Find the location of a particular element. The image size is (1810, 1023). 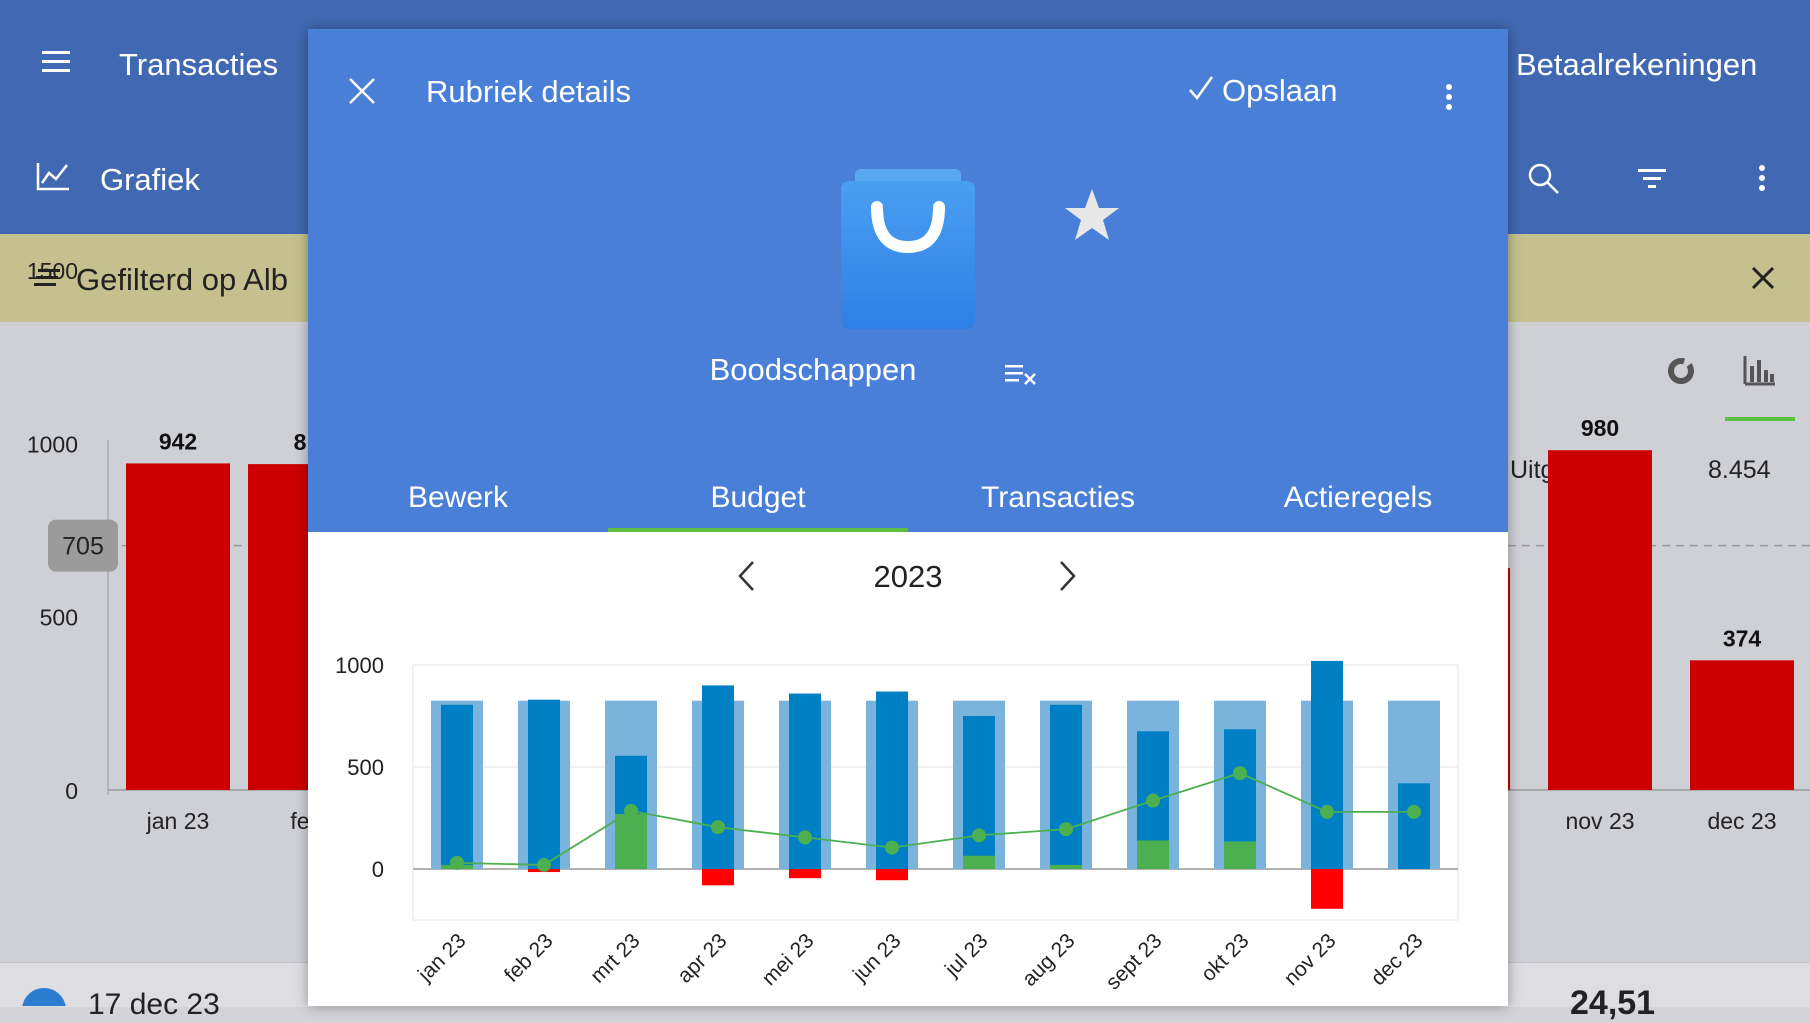

category-name: Boodschappen is located at coordinates (813, 369).